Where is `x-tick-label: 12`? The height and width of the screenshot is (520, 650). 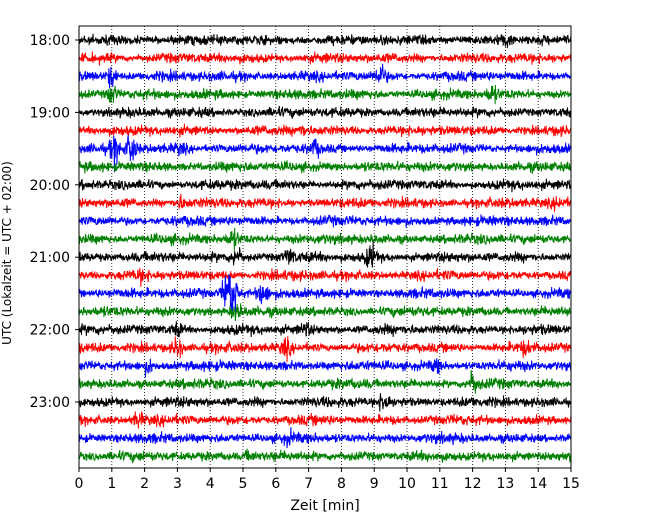
x-tick-label: 12 is located at coordinates (473, 484).